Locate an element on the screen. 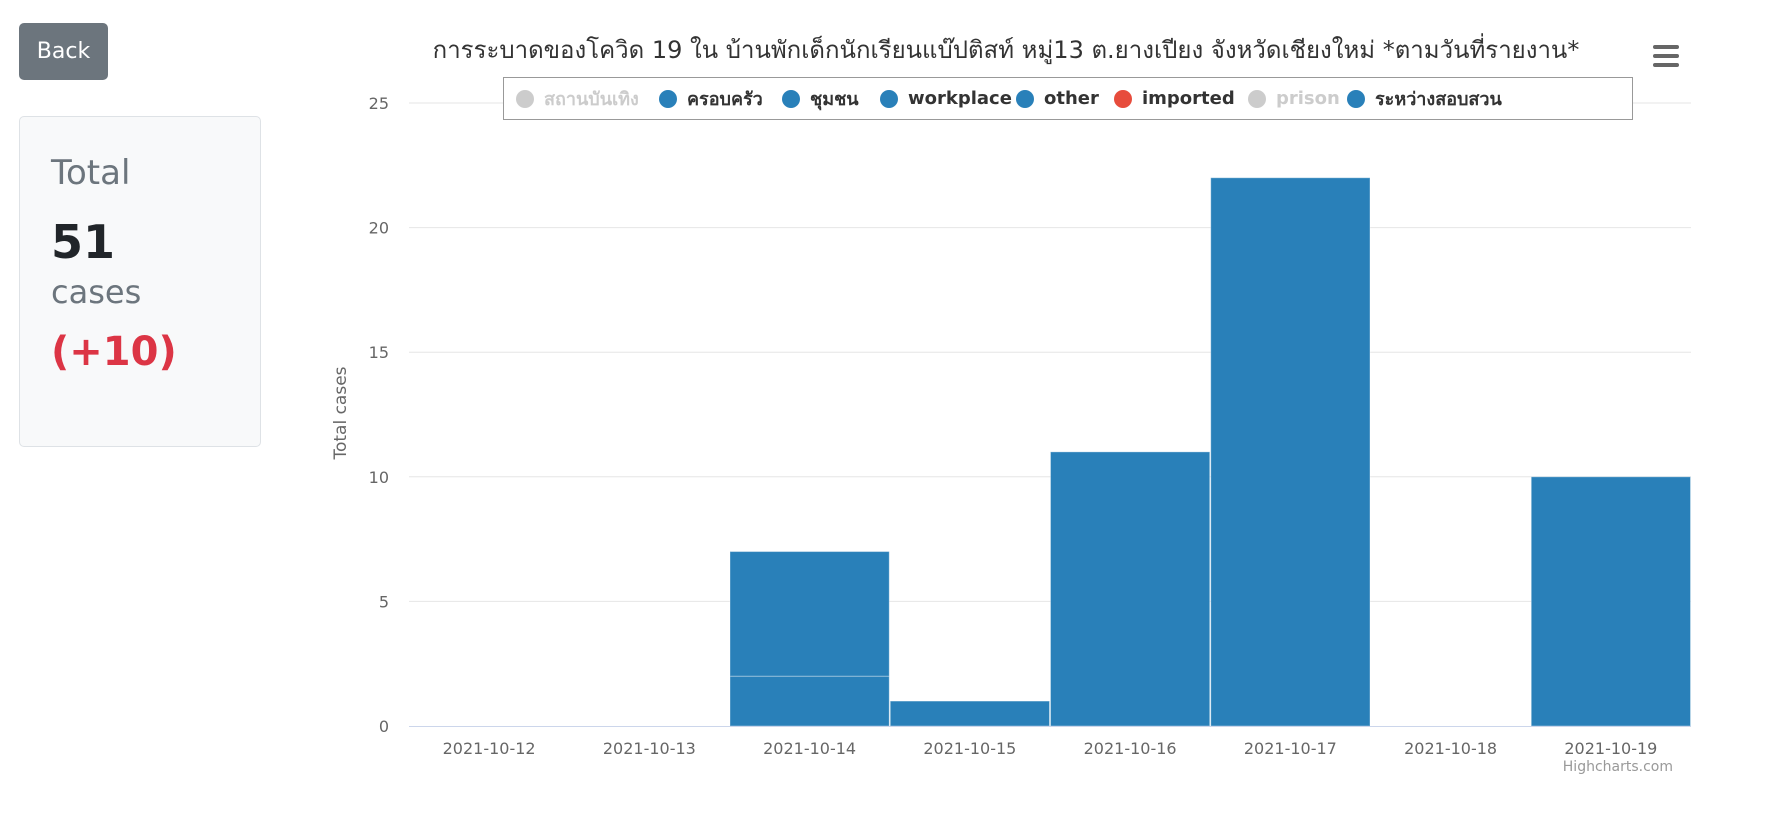 This screenshot has height=818, width=1773. y-tick-label: 5 is located at coordinates (384, 601).